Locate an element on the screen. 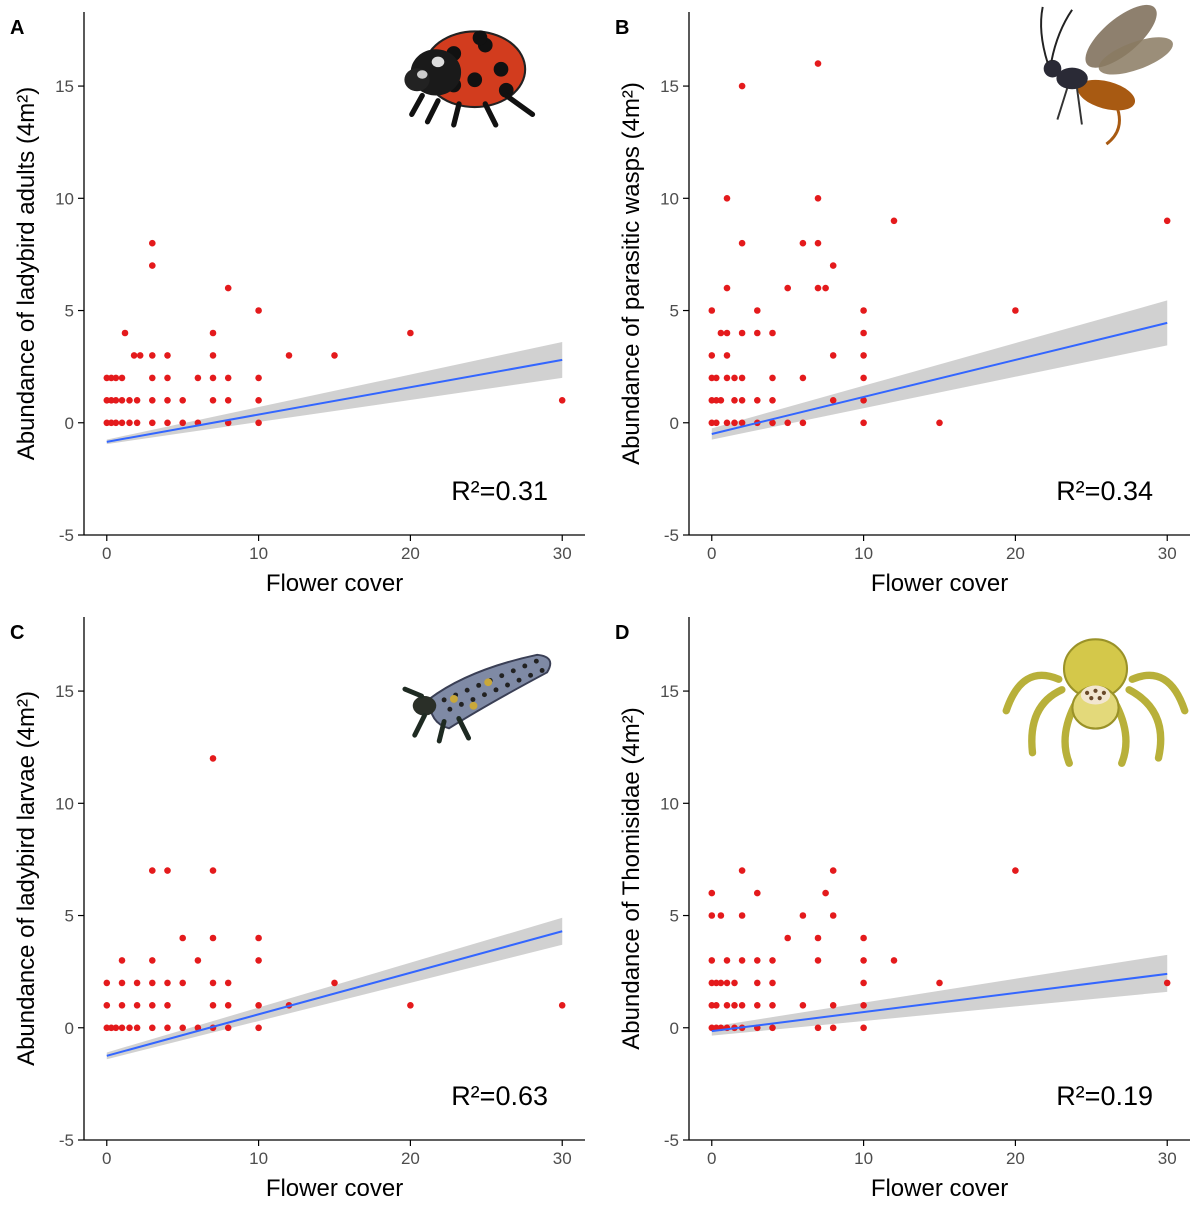 The height and width of the screenshot is (1208, 1203). y-tick-label: 5 is located at coordinates (674, 916).